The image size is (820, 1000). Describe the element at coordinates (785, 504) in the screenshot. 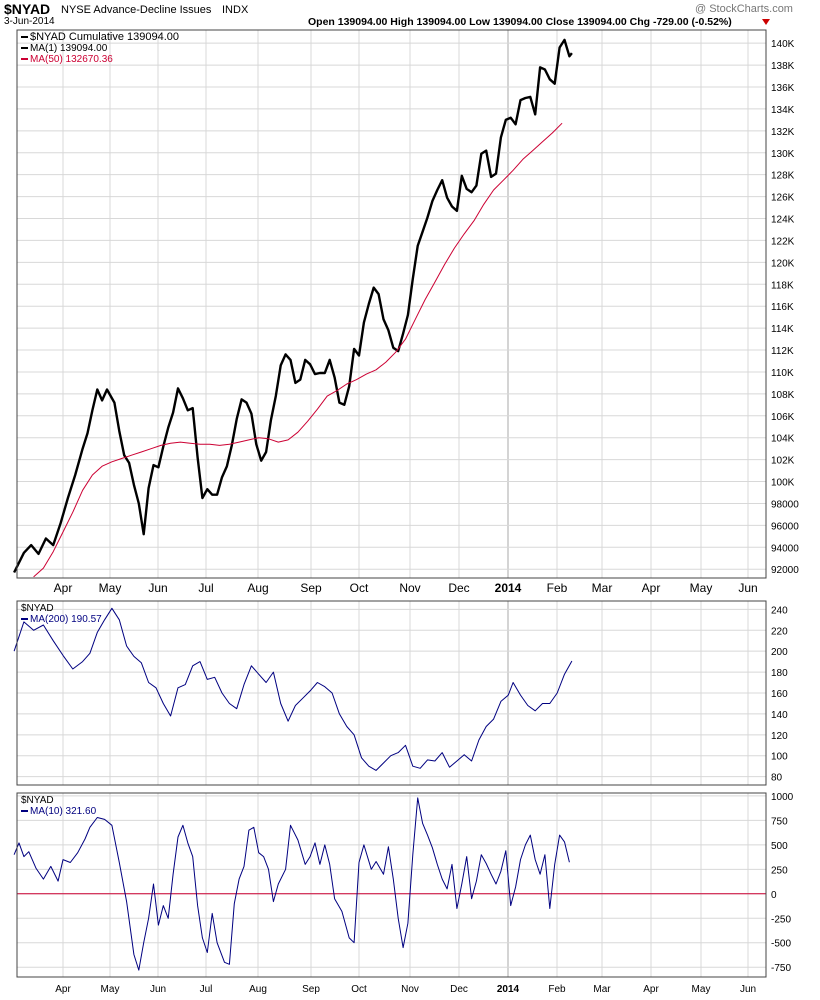

I see `y-tick-label: 98000` at that location.